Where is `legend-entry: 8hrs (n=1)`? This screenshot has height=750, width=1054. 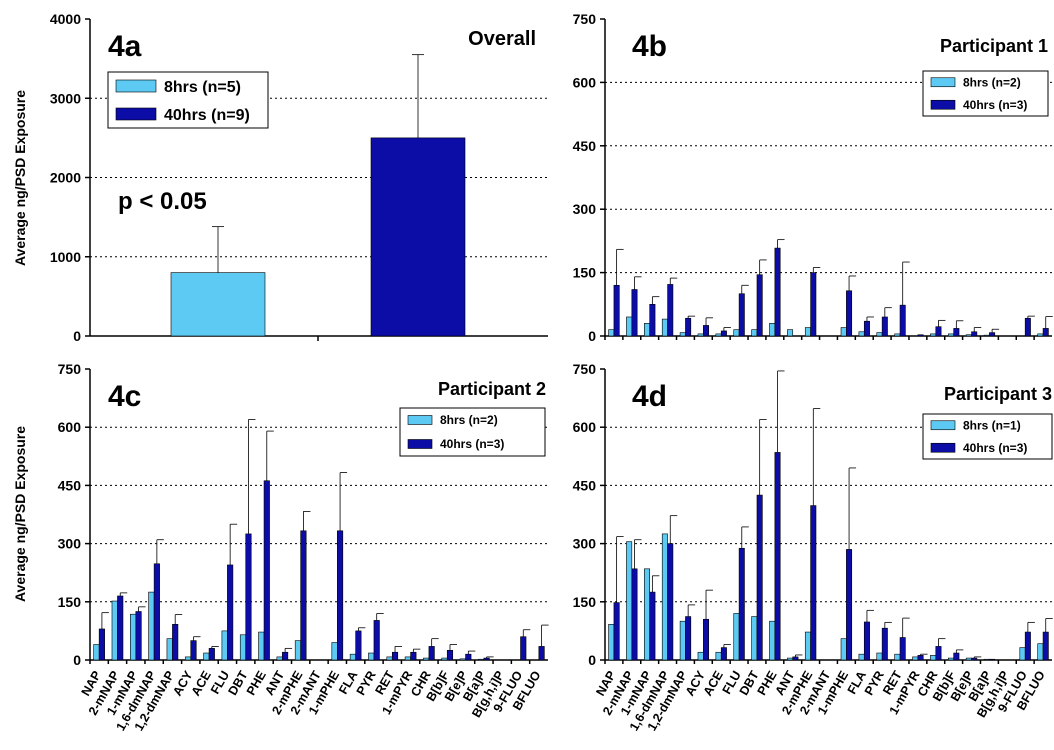
legend-entry: 8hrs (n=1) is located at coordinates (992, 425).